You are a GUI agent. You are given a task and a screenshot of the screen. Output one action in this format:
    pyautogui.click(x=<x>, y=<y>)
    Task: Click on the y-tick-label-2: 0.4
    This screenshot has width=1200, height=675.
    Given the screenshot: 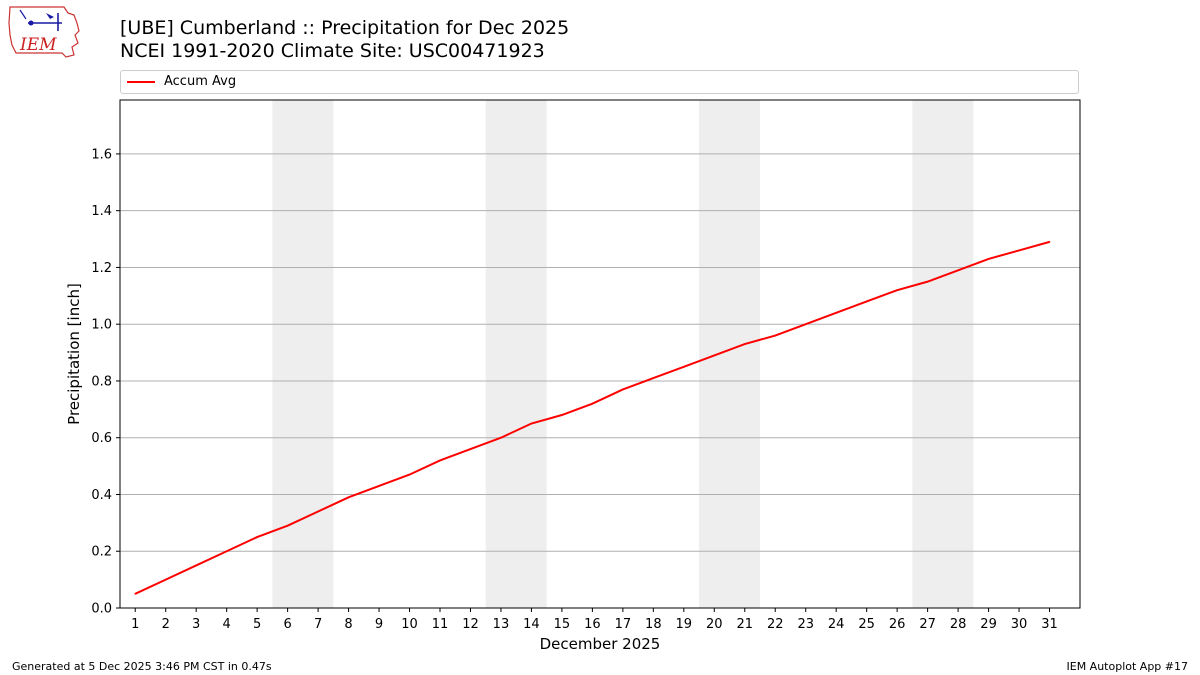 What is the action you would take?
    pyautogui.click(x=101, y=495)
    